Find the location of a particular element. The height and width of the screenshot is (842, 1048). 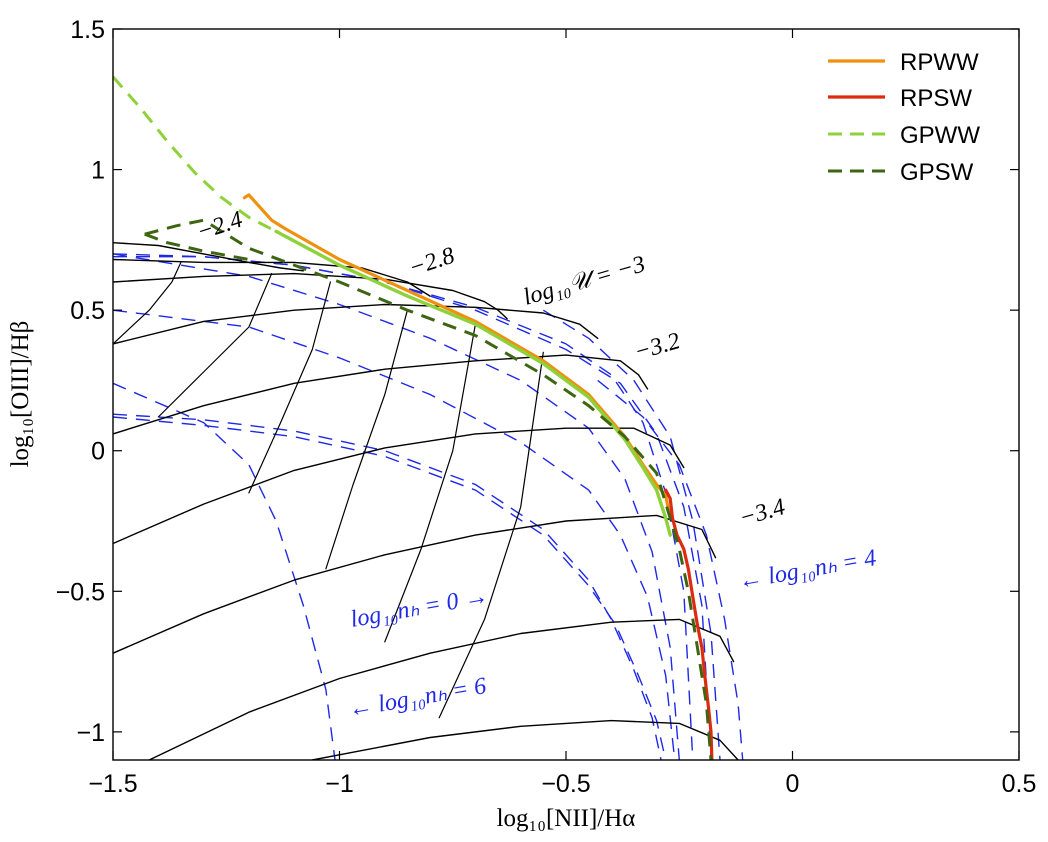

legend-entry-gpww: GPWW is located at coordinates (904, 135).